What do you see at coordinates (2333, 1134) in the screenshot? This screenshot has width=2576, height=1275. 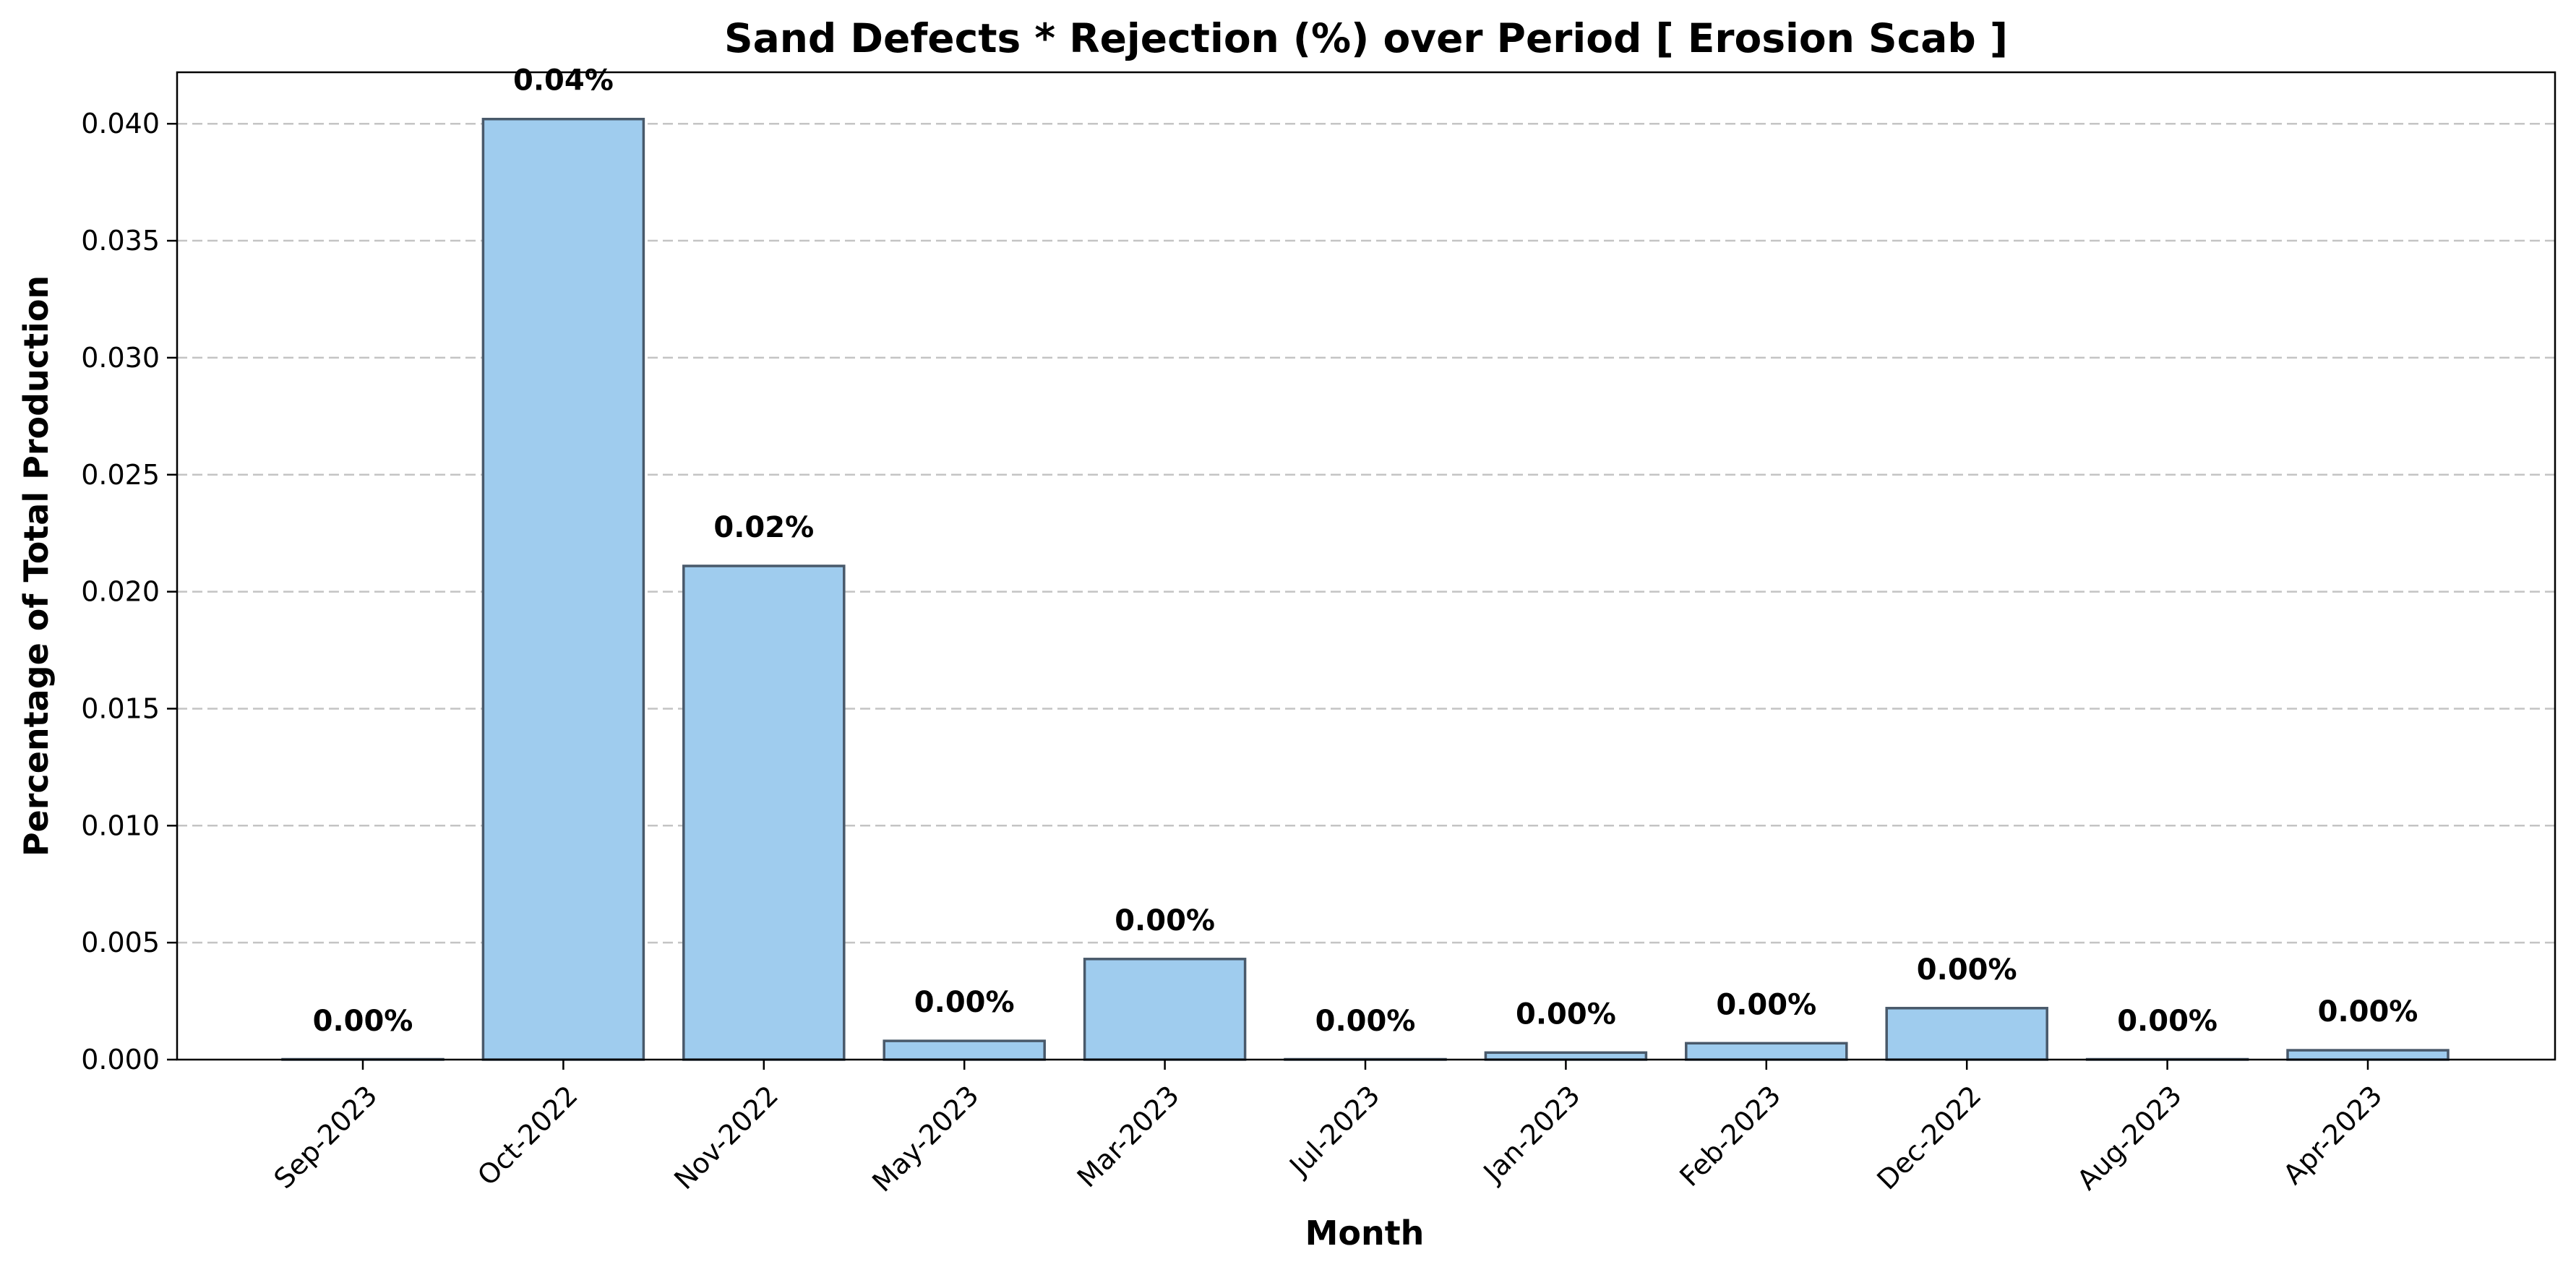 I see `x-tick-label: Apr-2023` at bounding box center [2333, 1134].